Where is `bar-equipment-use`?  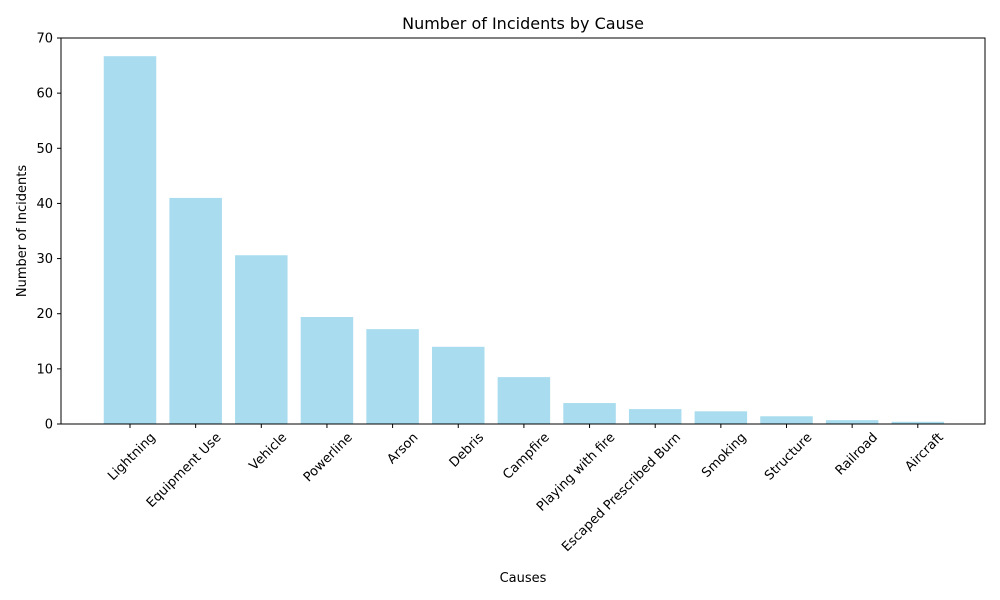
bar-equipment-use is located at coordinates (195, 310).